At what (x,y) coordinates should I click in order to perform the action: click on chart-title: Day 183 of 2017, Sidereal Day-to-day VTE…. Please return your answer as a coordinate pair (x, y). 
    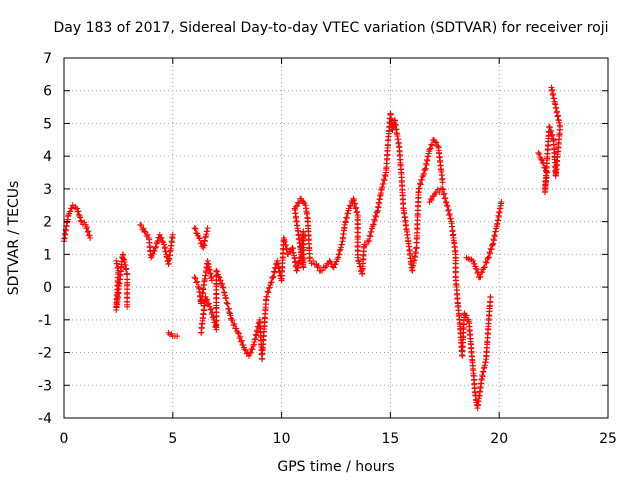
    Looking at the image, I should click on (330, 28).